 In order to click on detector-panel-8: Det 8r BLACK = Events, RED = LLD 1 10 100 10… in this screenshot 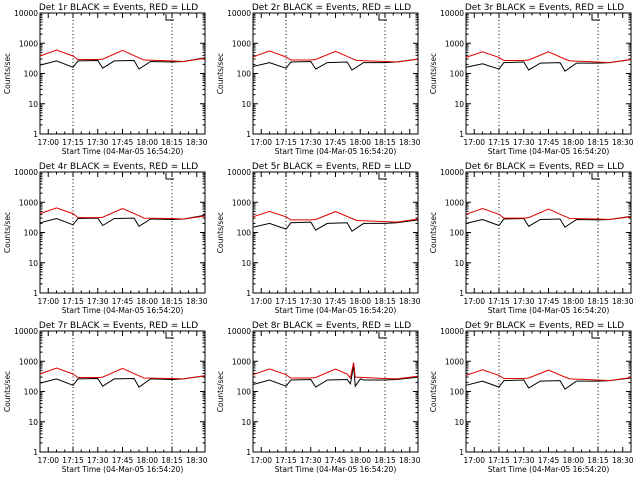, I will do `click(318, 397)`.